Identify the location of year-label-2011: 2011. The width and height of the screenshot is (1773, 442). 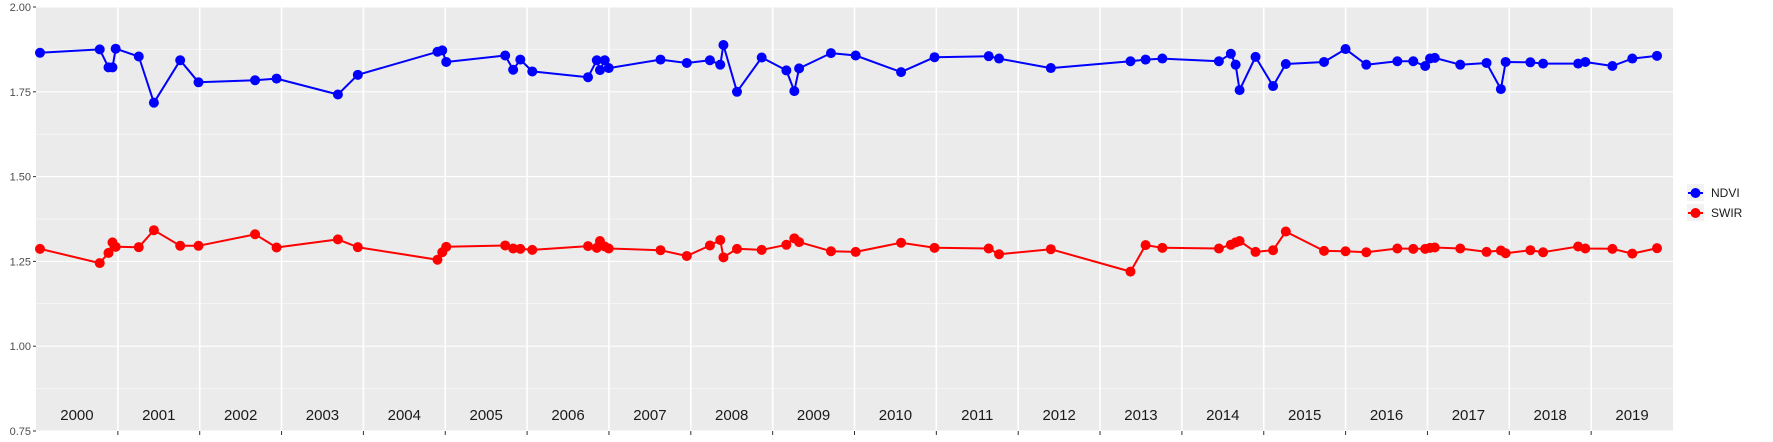
(977, 415).